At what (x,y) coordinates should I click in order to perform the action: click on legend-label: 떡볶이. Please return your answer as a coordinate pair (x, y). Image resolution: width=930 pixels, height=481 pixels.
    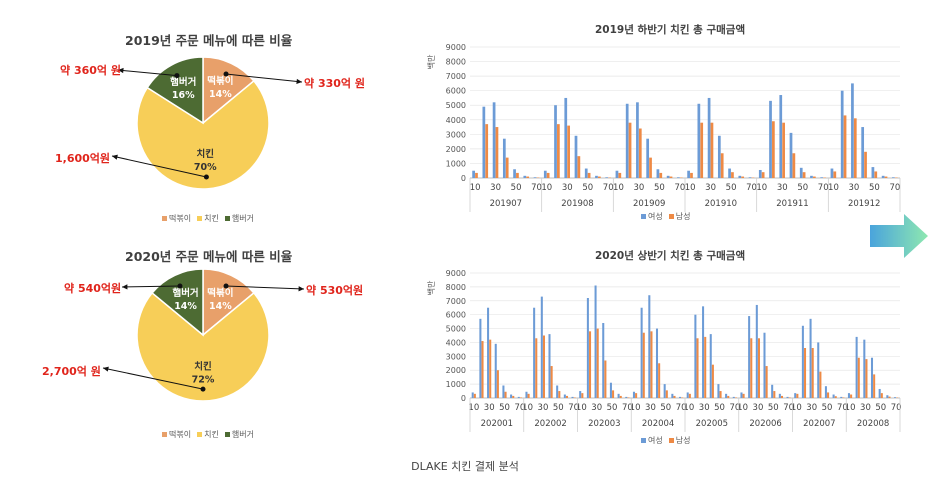
    Looking at the image, I should click on (180, 434).